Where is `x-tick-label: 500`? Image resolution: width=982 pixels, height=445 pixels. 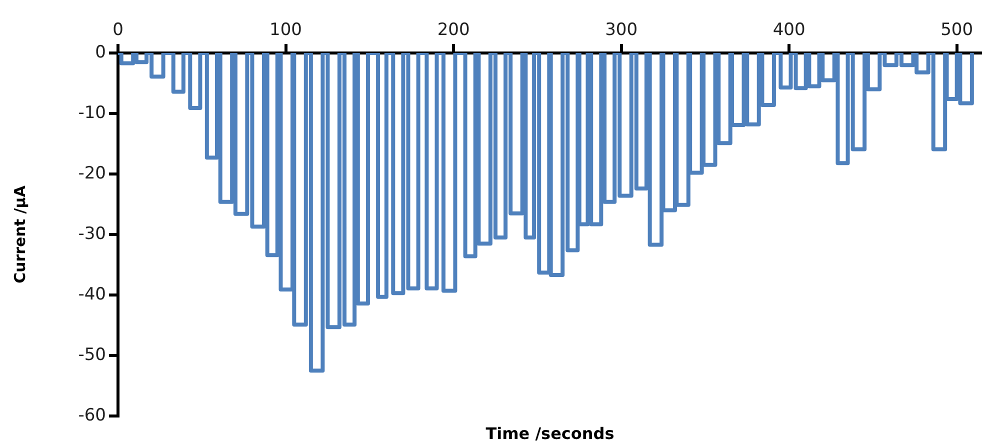 x-tick-label: 500 is located at coordinates (957, 30).